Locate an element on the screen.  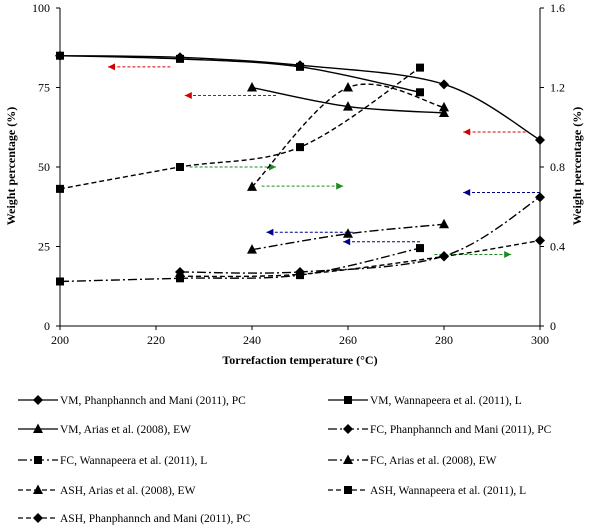
legend-label: VM, Phanphannch and Mani (2011), PC is located at coordinates (153, 401).